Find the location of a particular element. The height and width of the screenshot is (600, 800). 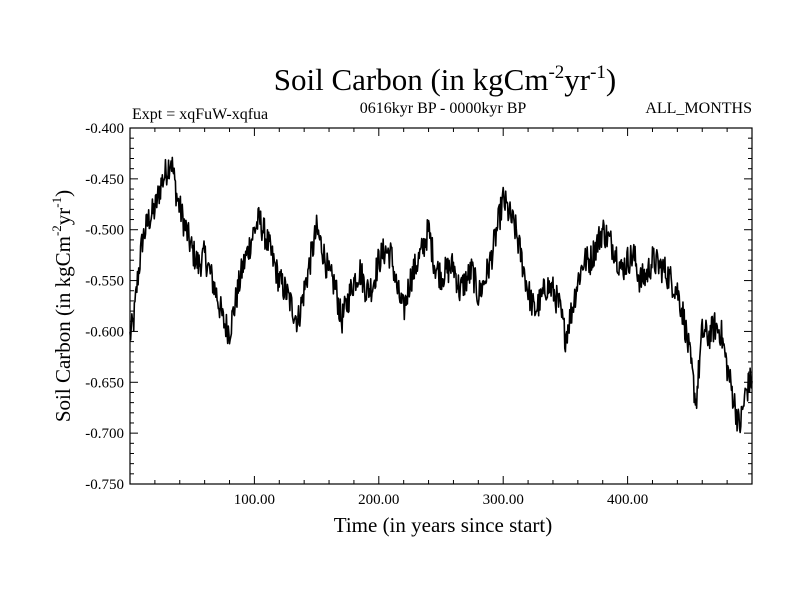

experiment-label: Expt = xqFuW-xqfua is located at coordinates (200, 114).